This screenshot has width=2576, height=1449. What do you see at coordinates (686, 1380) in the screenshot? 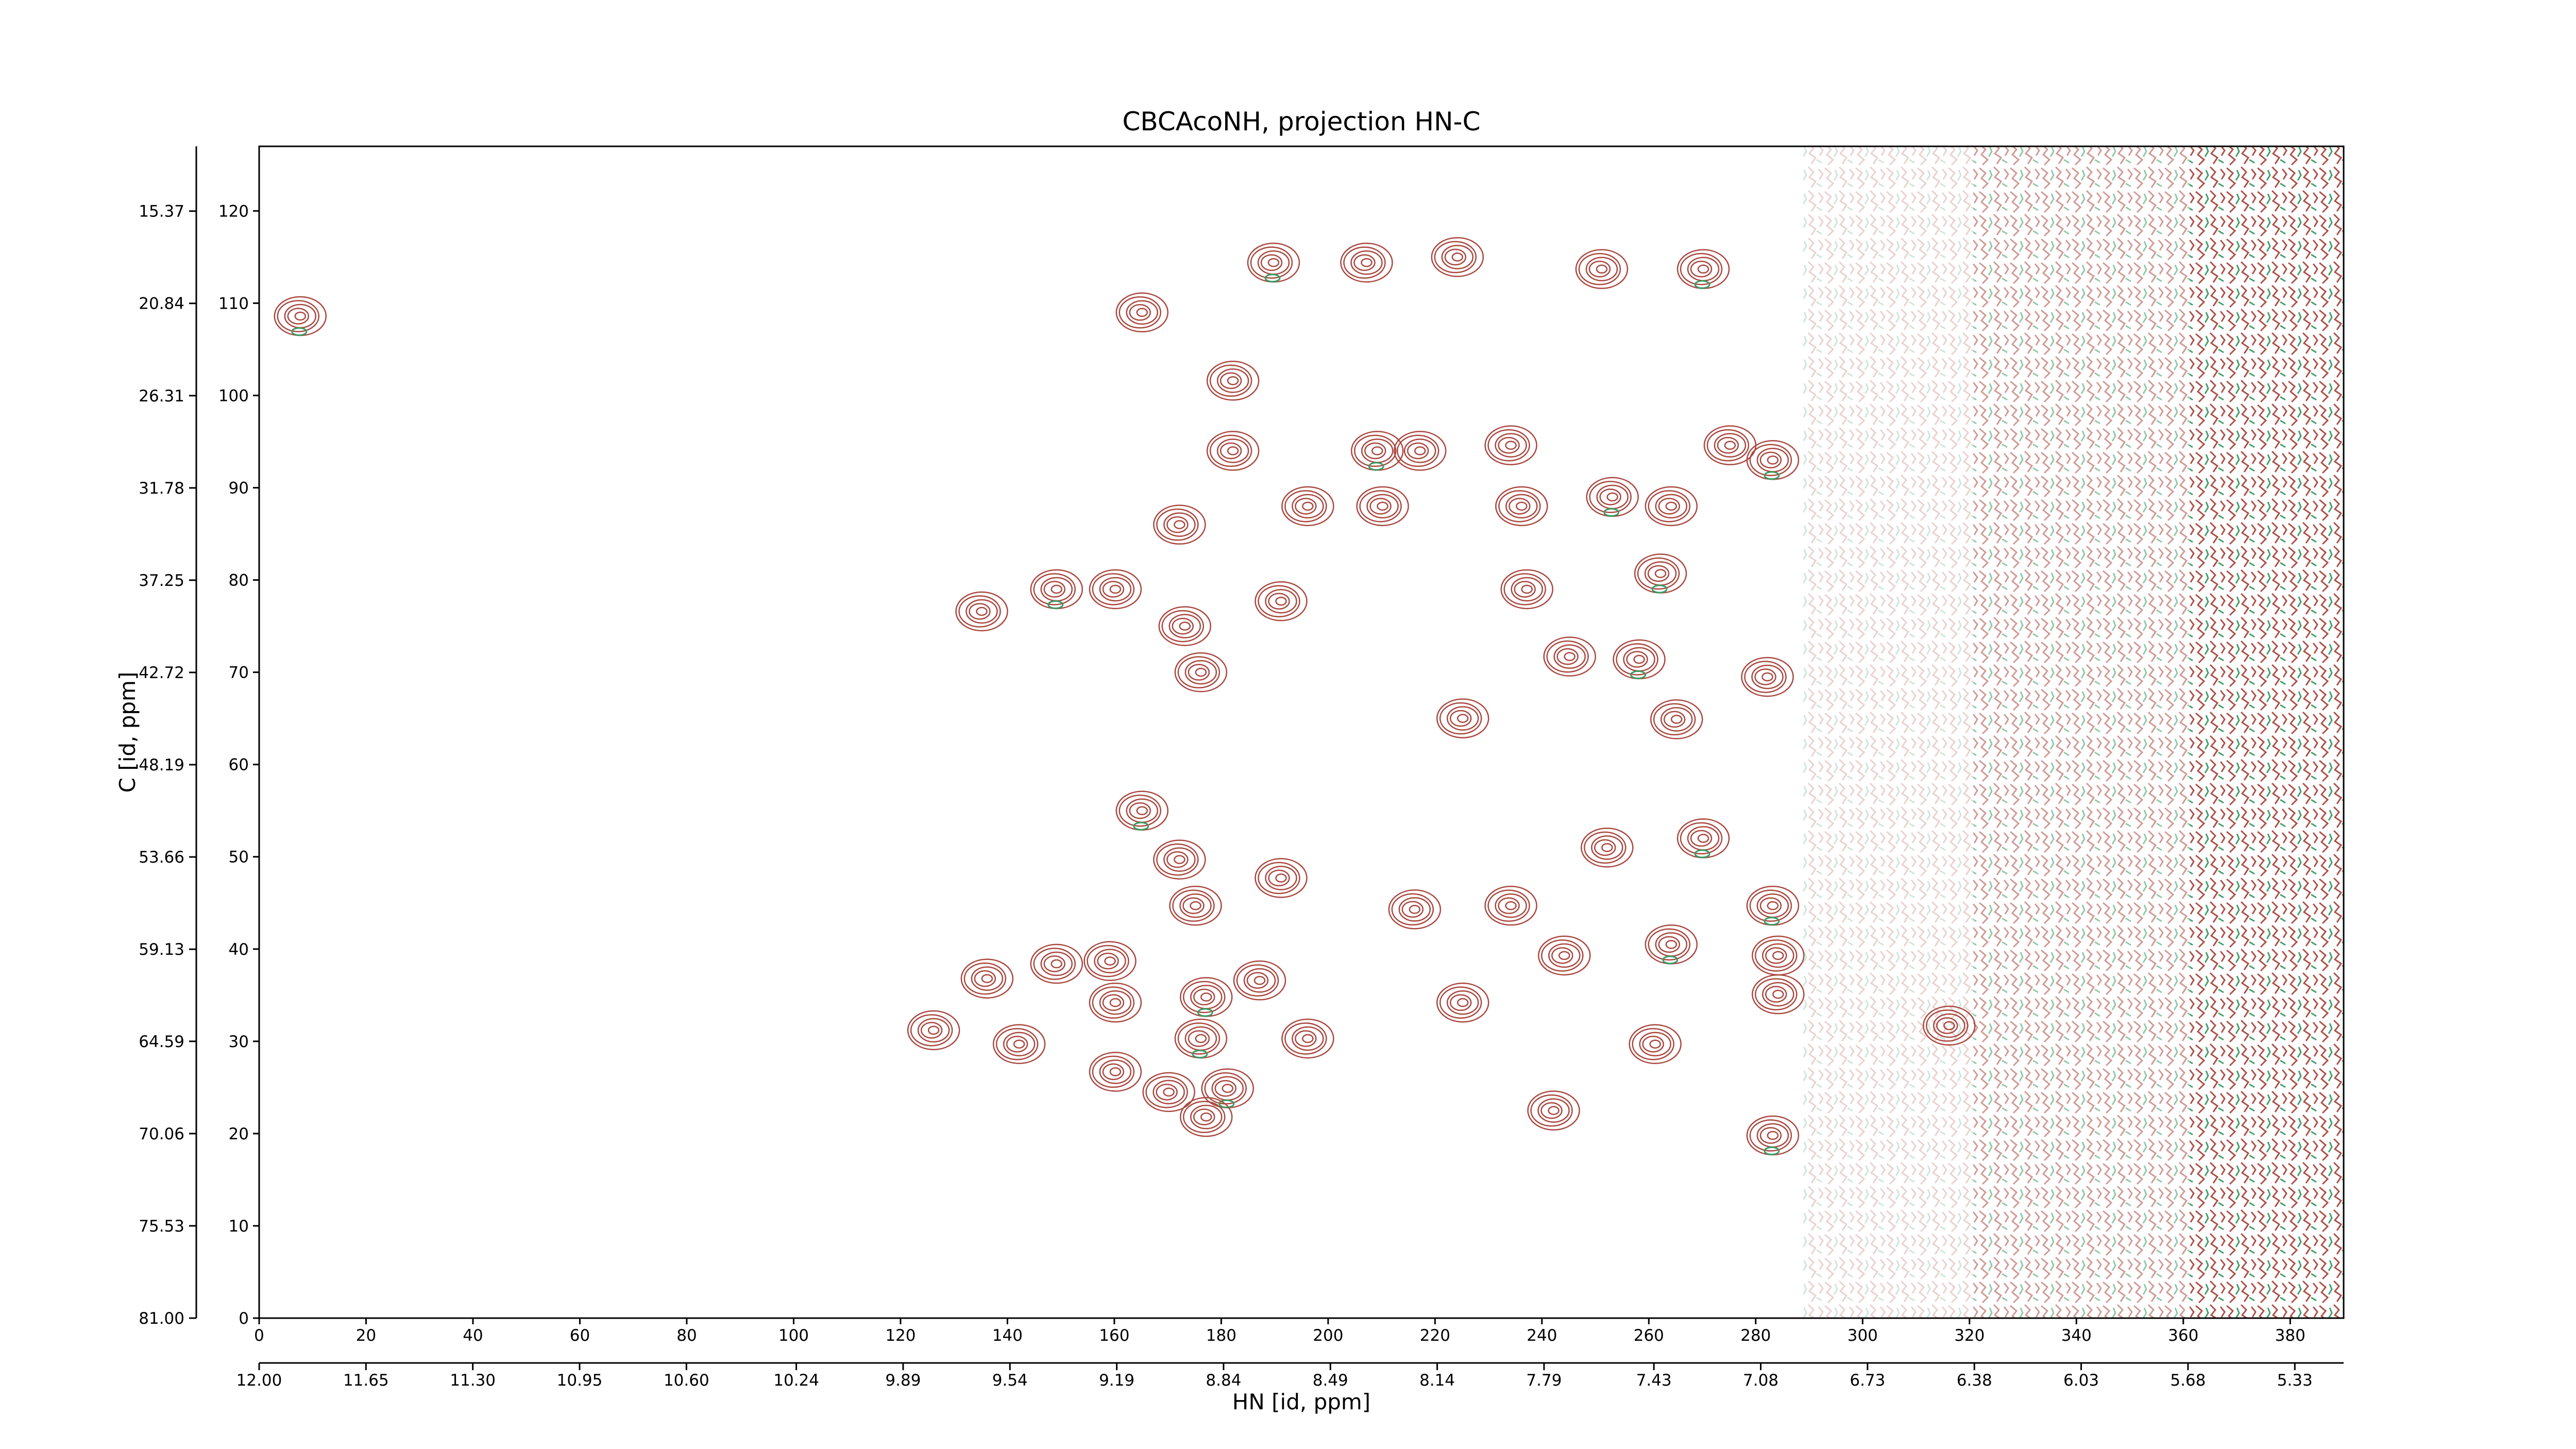
I see `x2-tick-label: 10.60` at bounding box center [686, 1380].